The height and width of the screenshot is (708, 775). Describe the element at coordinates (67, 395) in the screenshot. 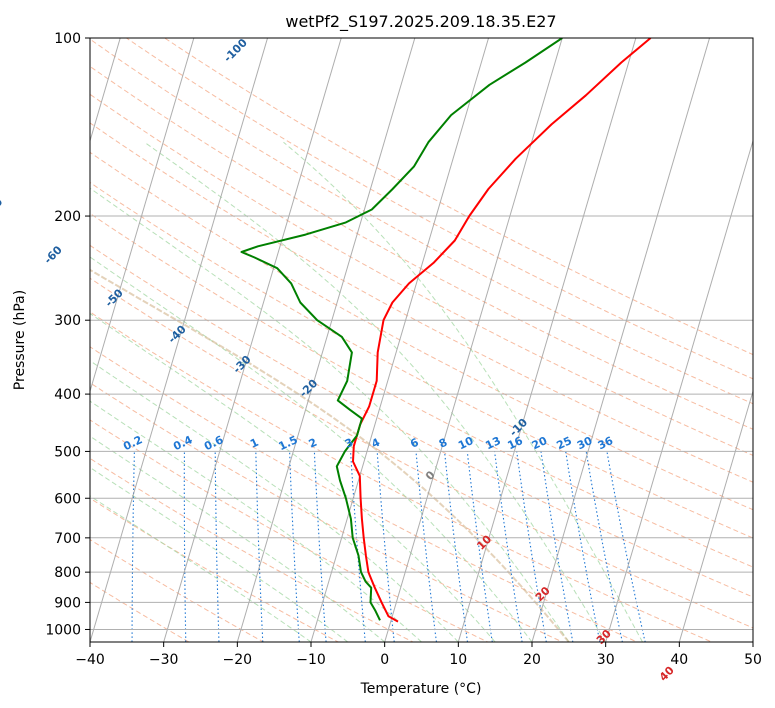

I see `y-tick-label: 400` at that location.